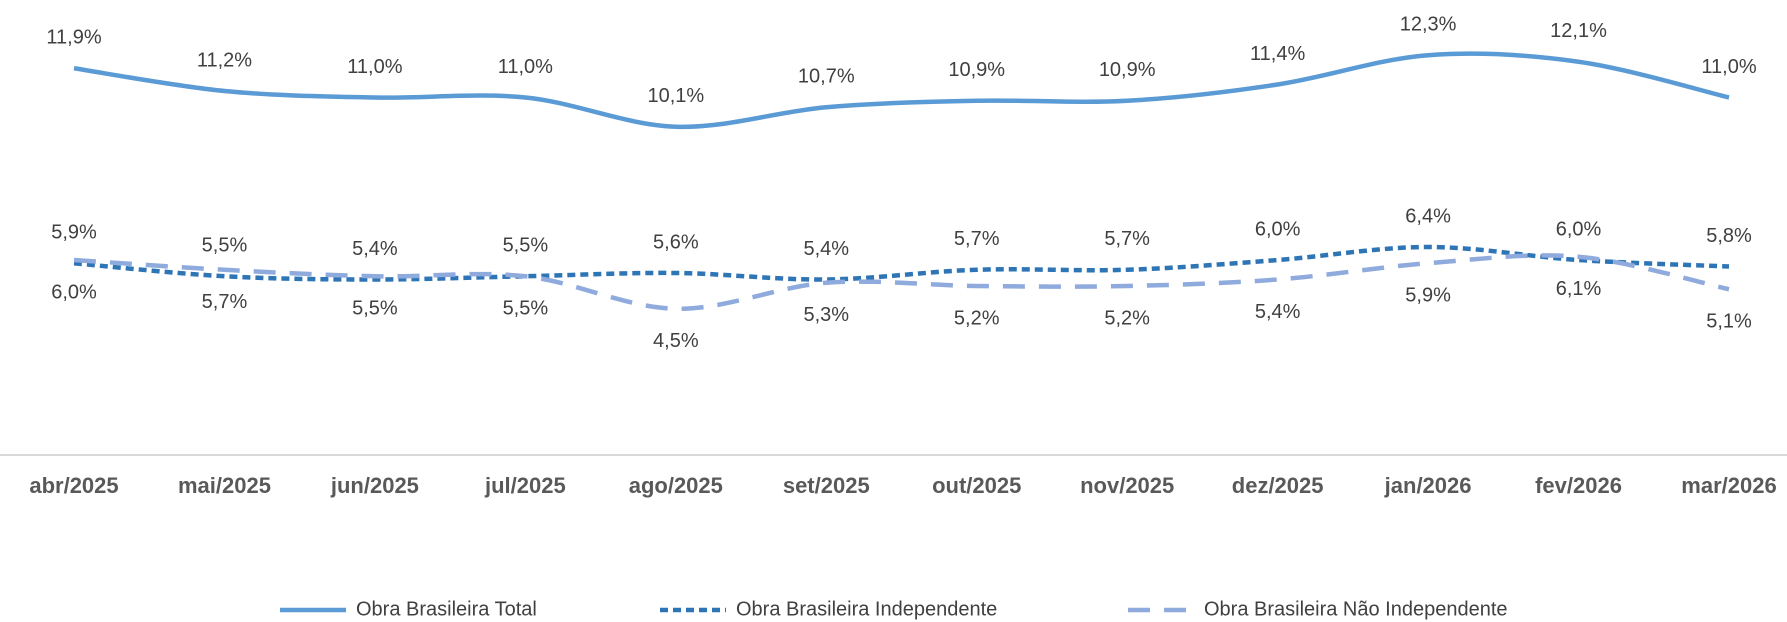 The width and height of the screenshot is (1787, 622). Describe the element at coordinates (826, 77) in the screenshot. I see `data-label: 10,7%` at that location.